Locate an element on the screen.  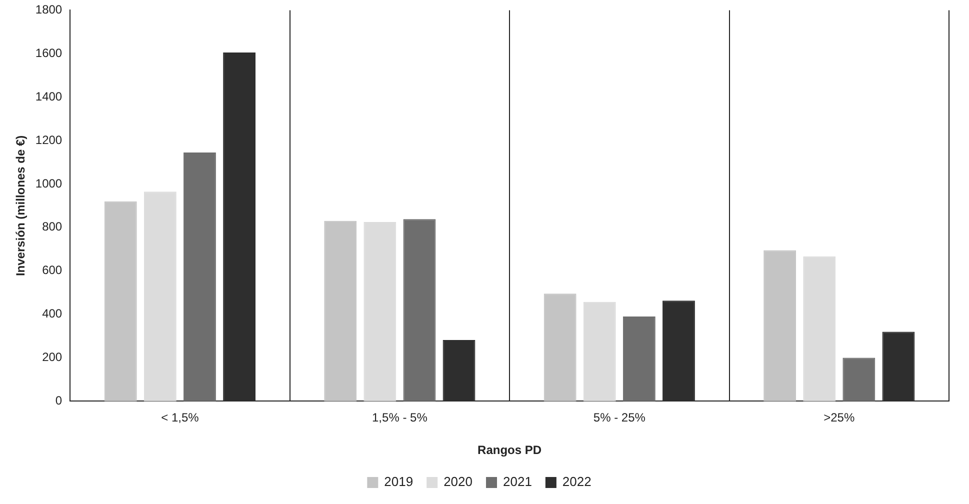
y-tick-label: 0 is located at coordinates (58, 401).